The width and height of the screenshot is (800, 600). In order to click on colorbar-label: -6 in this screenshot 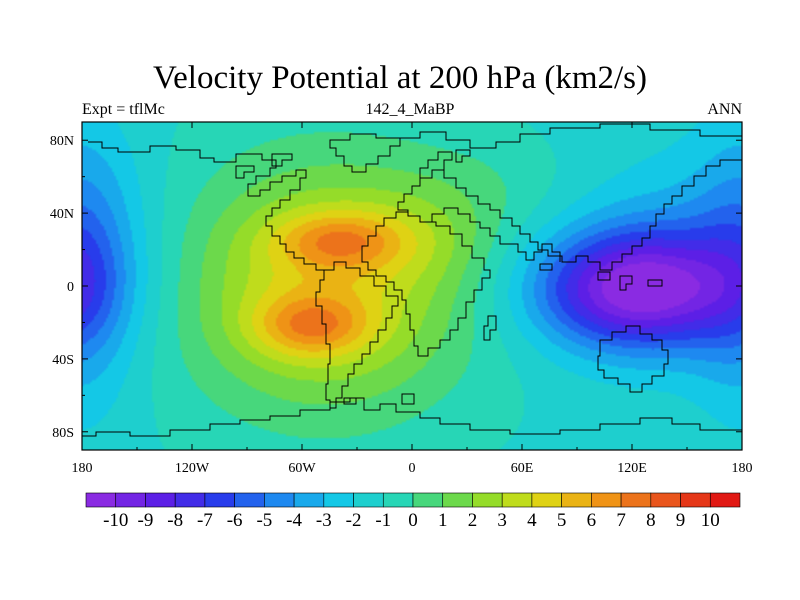, I will do `click(235, 520)`.